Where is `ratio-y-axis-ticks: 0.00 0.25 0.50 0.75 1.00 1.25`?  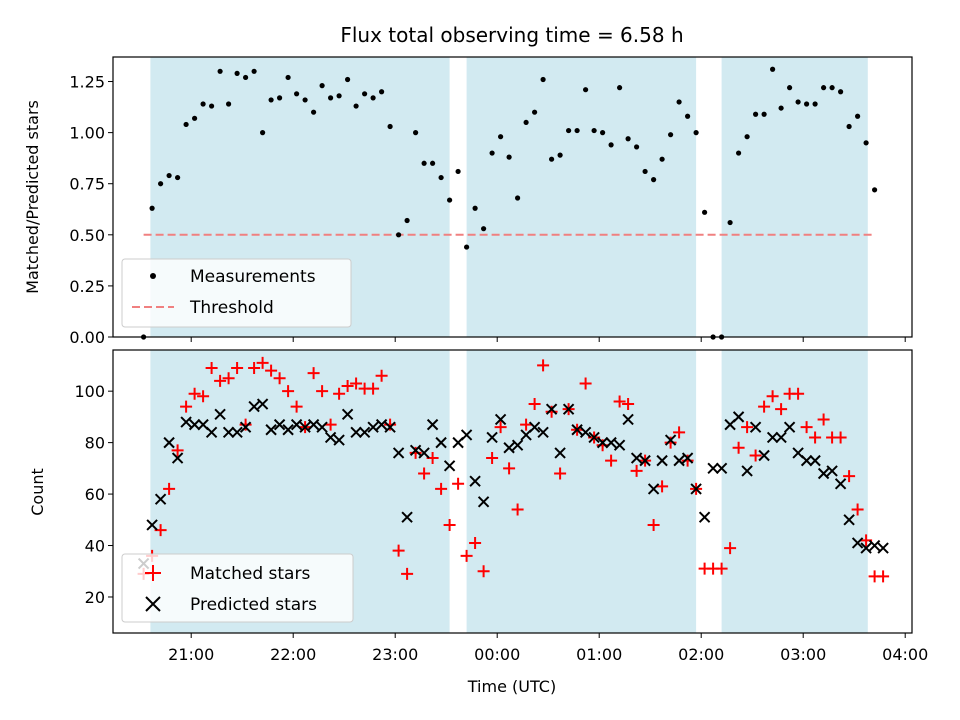
ratio-y-axis-ticks: 0.00 0.25 0.50 0.75 1.00 1.25 is located at coordinates (91, 210).